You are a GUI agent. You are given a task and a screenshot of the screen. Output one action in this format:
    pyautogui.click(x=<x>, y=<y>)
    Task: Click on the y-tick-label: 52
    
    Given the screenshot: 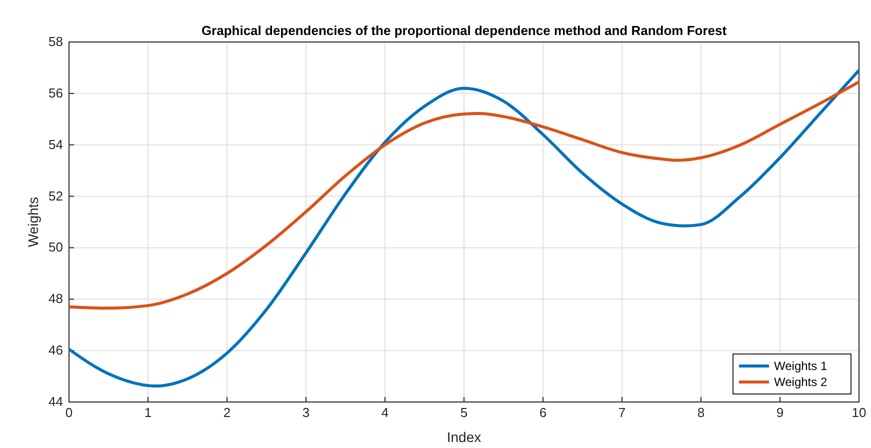 What is the action you would take?
    pyautogui.click(x=55, y=196)
    